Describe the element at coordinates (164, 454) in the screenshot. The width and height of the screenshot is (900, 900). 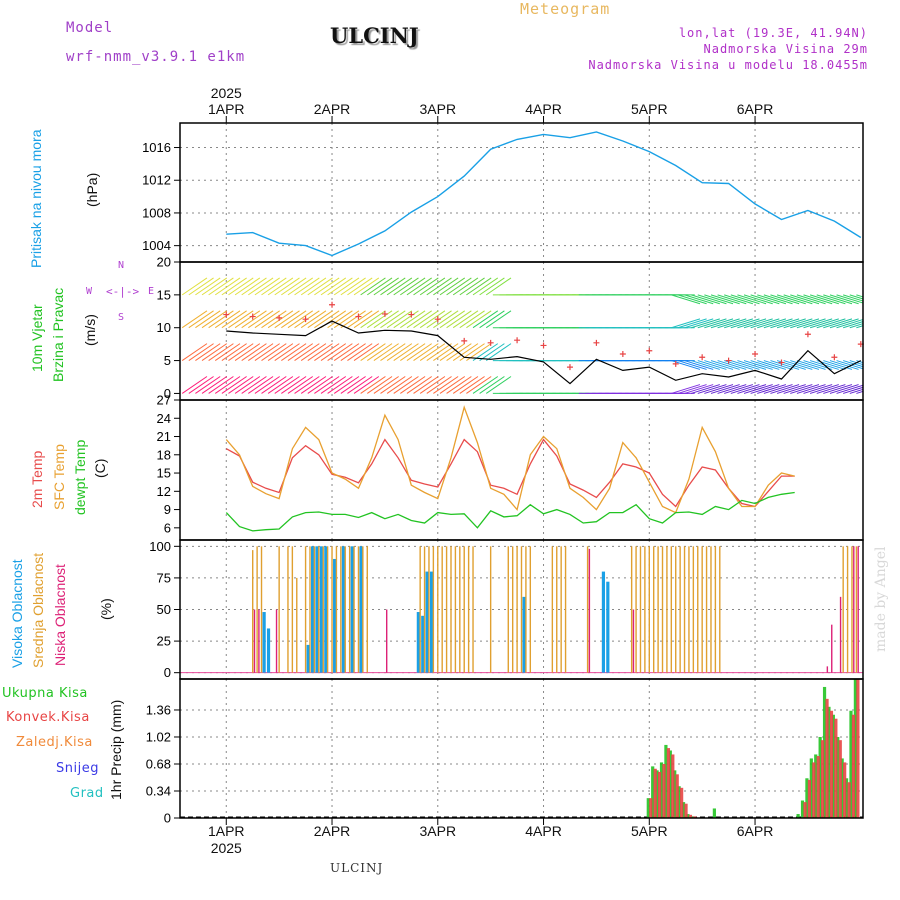
I see `temp-tick-label: 18` at that location.